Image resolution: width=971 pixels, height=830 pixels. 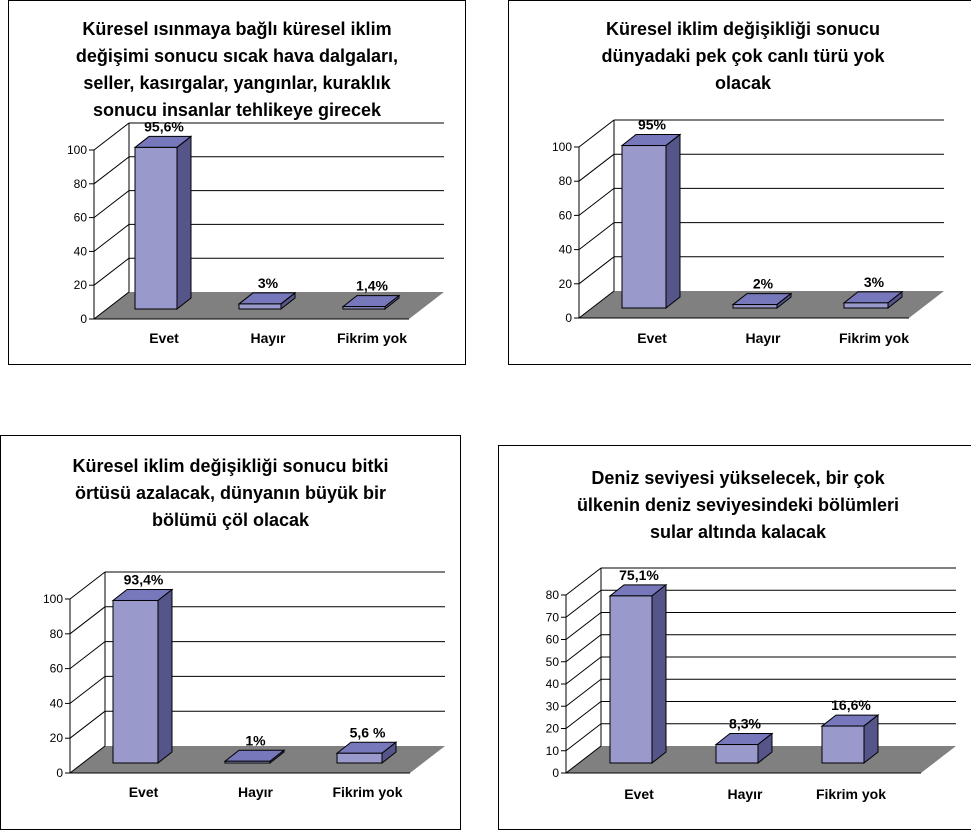 What do you see at coordinates (652, 125) in the screenshot?
I see `data-label: 95%` at bounding box center [652, 125].